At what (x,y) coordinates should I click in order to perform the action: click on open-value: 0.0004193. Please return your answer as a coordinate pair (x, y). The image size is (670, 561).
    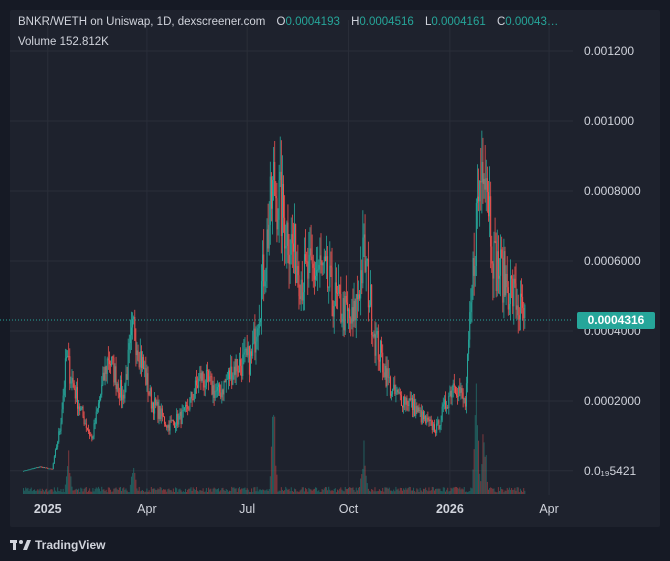
    Looking at the image, I should click on (312, 22).